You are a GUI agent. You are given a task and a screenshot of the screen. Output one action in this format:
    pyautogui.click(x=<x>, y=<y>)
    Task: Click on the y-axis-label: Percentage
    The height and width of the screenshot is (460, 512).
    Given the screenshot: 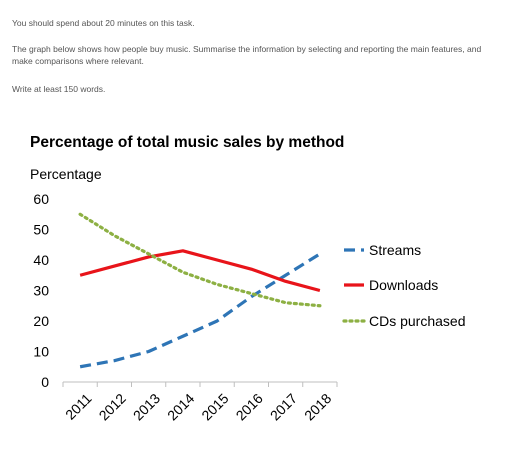 What is the action you would take?
    pyautogui.click(x=66, y=174)
    